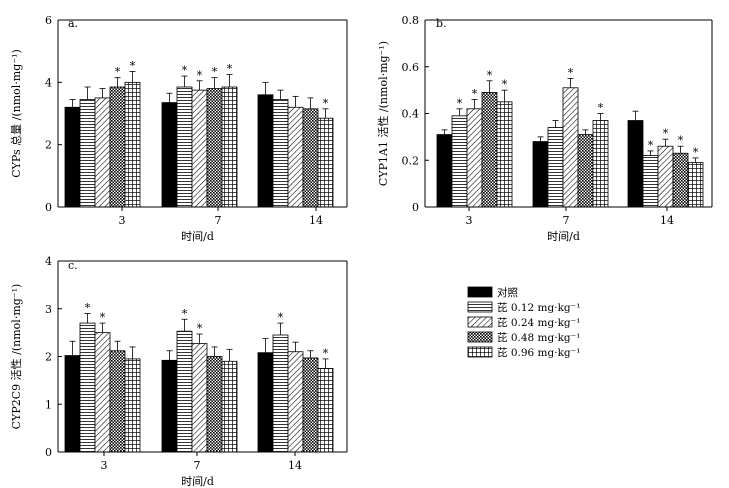  What do you see at coordinates (48, 309) in the screenshot?
I see `y-tick-label: 3` at bounding box center [48, 309].